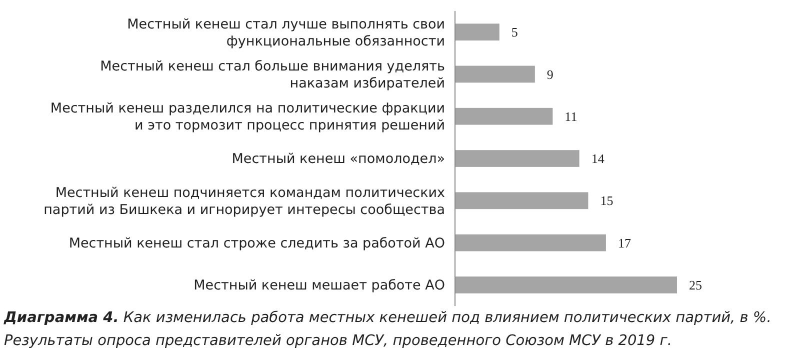  I want to click on y-tick-label: Местный кенеш разделился на политические фракции и это тормозит процесс принятия решений, so click(247, 117).